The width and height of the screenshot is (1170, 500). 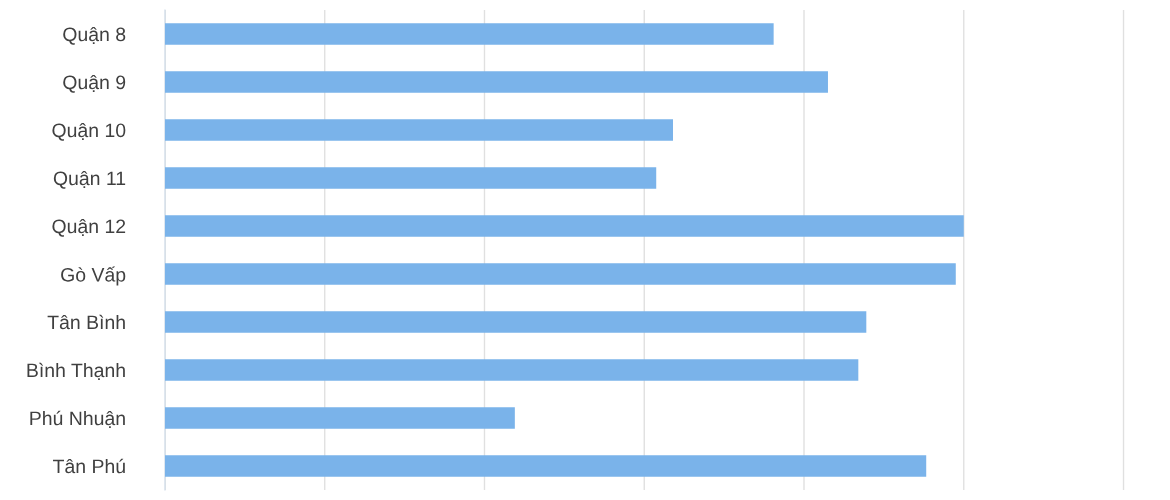 I want to click on y-tick-label: Tân Phú, so click(x=89, y=466).